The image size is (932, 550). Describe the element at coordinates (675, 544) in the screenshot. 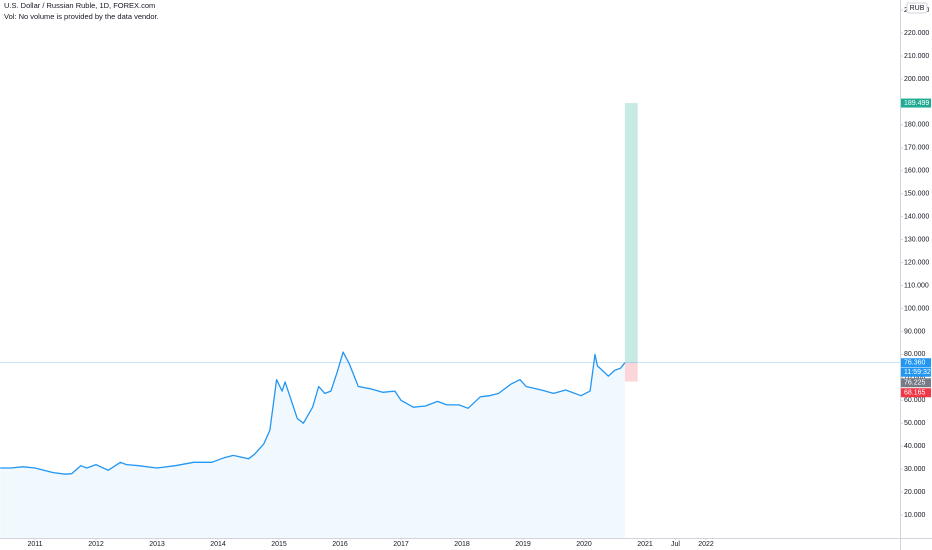

I see `x-tick-label: Jul` at that location.